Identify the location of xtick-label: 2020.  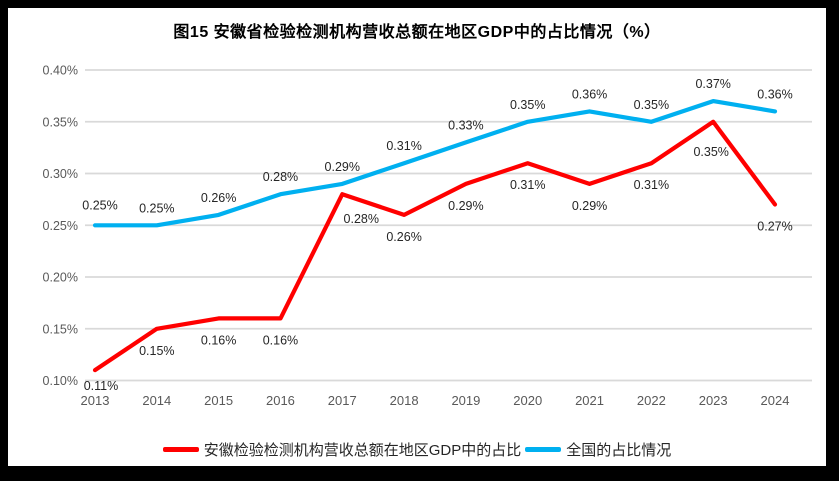
(527, 400).